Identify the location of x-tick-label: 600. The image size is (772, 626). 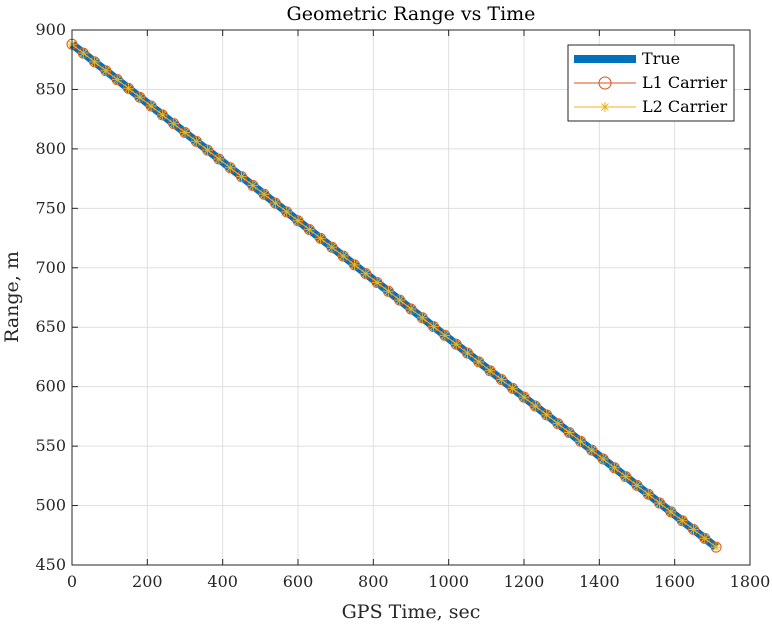
(298, 581).